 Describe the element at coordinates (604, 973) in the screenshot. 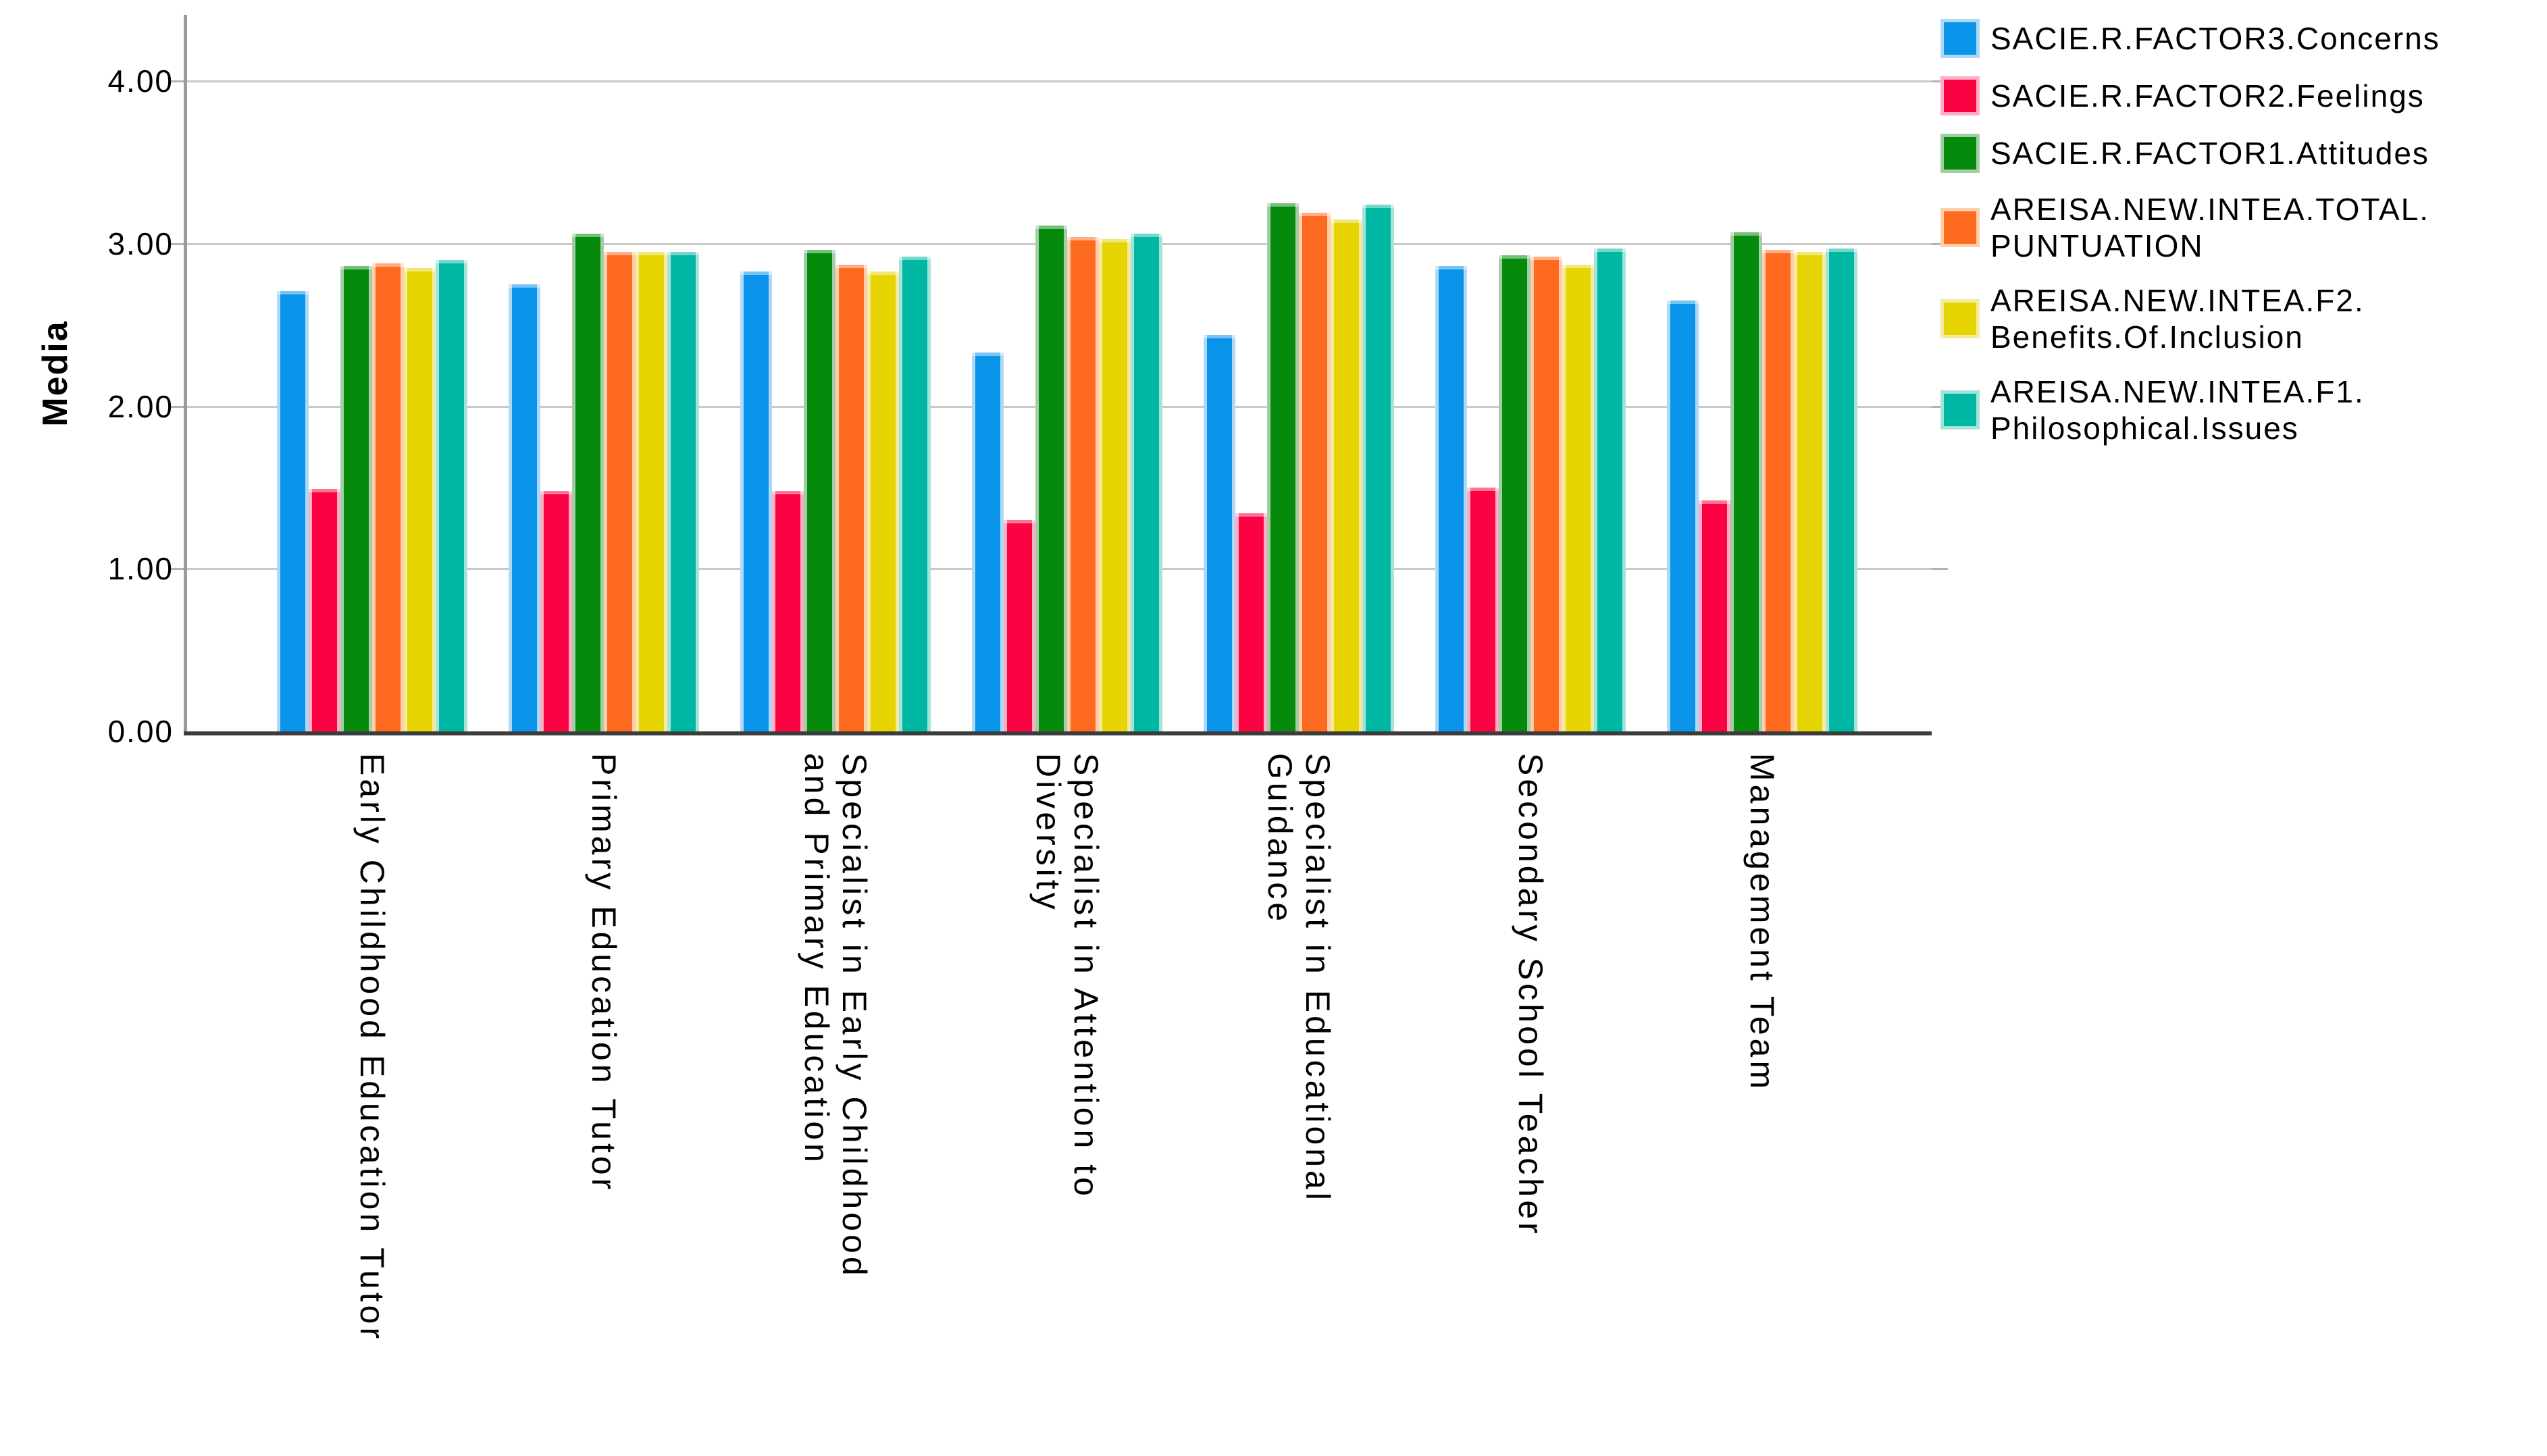

I see `x-category-label: Primary Education Tutor` at that location.